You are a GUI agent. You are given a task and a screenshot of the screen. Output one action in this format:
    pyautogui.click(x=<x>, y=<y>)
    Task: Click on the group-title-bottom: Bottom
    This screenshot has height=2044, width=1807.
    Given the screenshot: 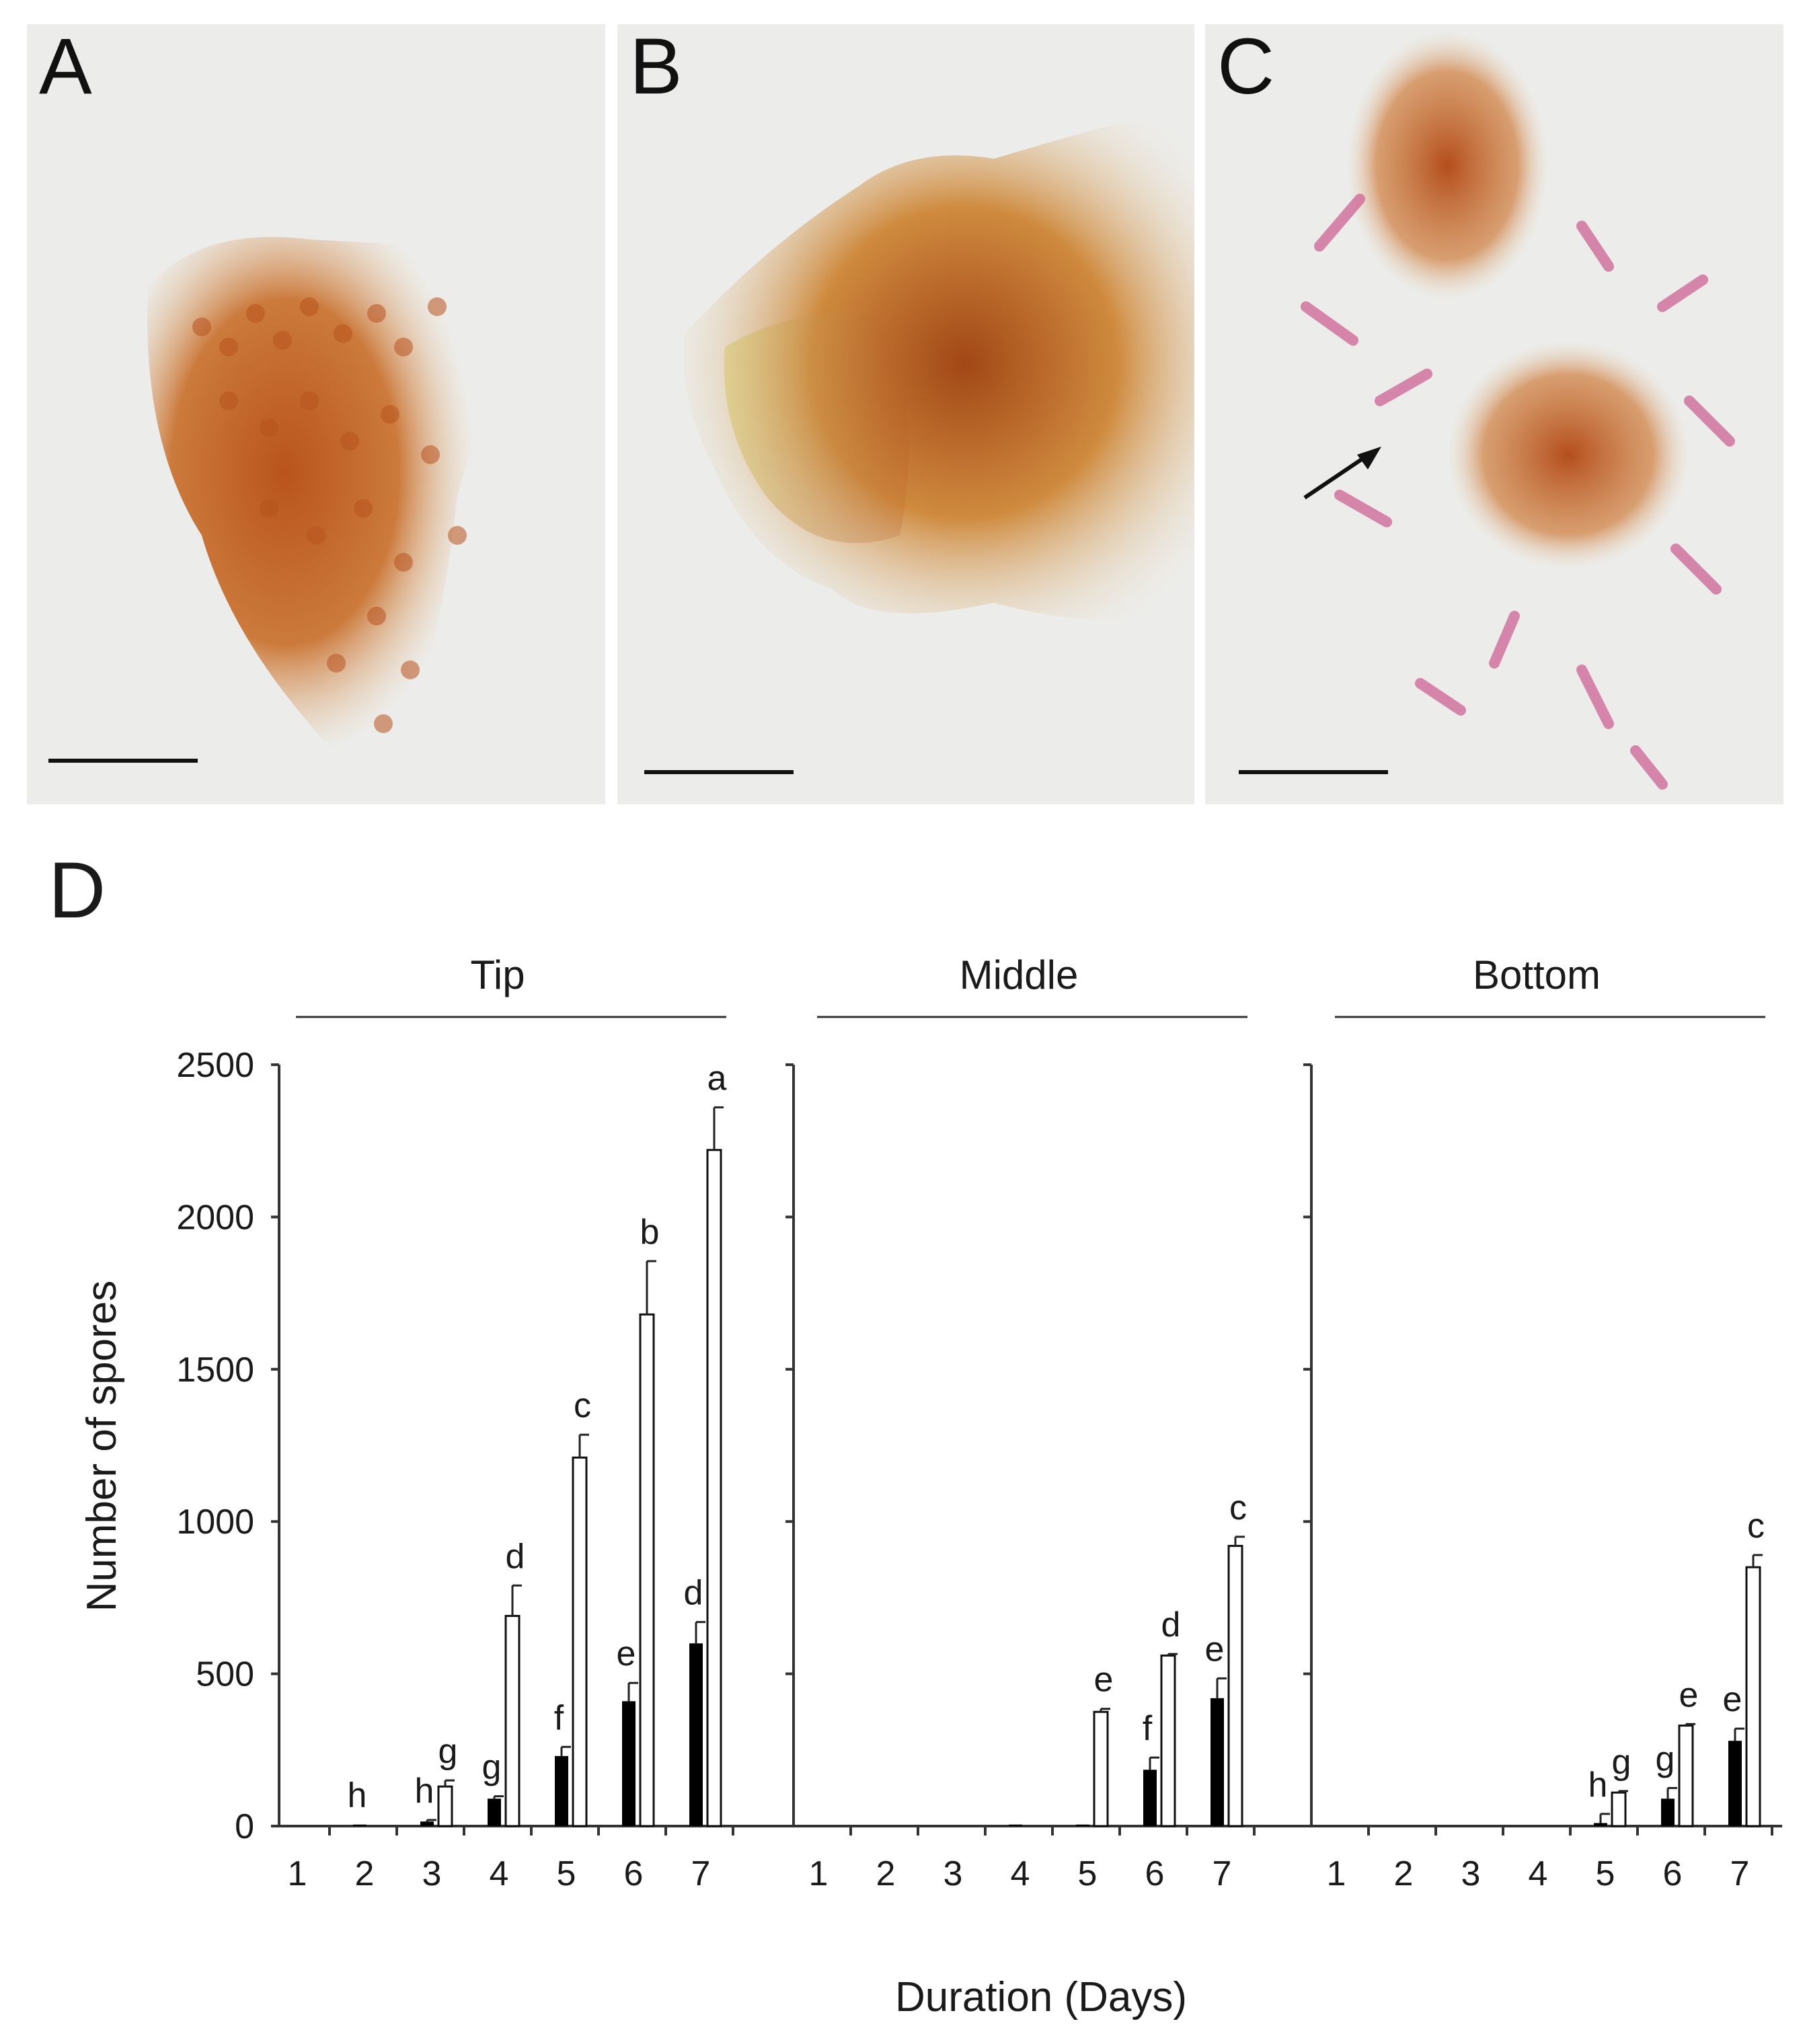 What is the action you would take?
    pyautogui.click(x=1537, y=974)
    